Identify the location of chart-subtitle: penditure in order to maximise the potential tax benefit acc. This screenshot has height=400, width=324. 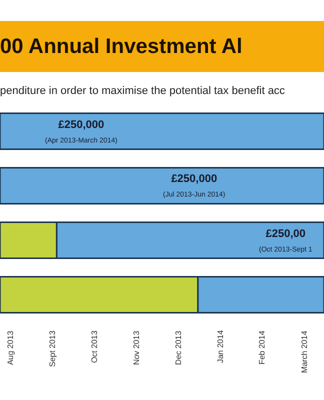
(143, 91).